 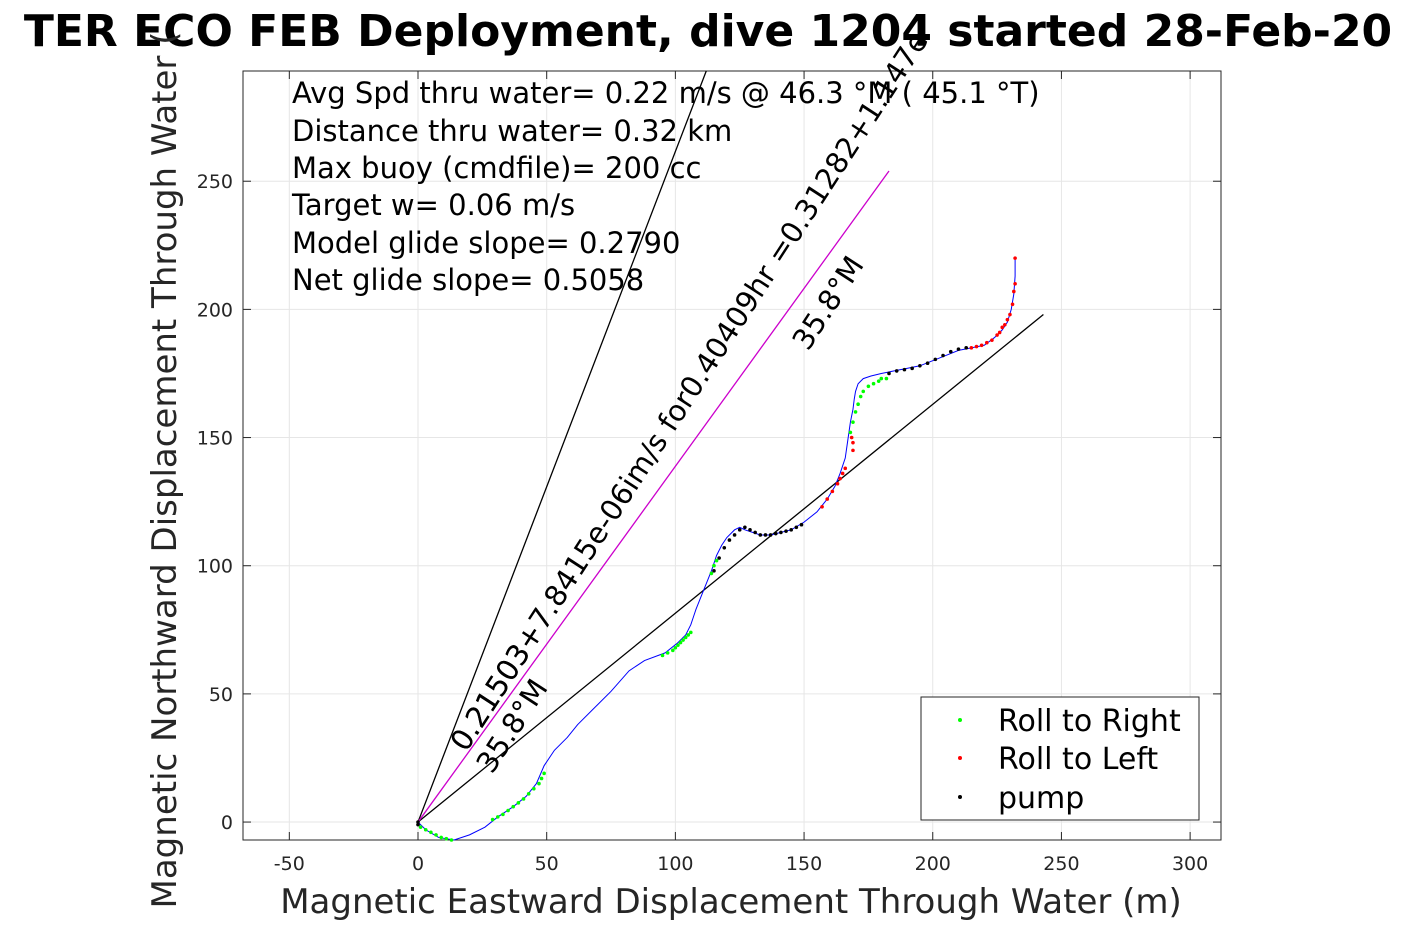 I want to click on legend-marker-roll-left, so click(x=960, y=758).